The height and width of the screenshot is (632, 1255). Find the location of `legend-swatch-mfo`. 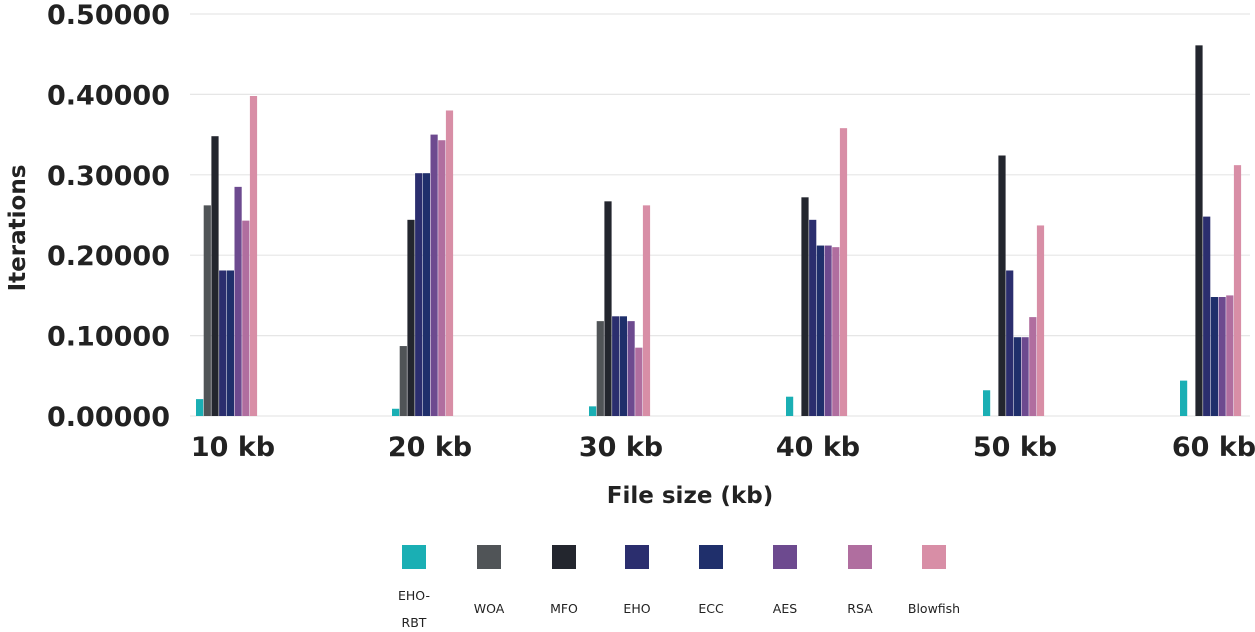

legend-swatch-mfo is located at coordinates (564, 557).